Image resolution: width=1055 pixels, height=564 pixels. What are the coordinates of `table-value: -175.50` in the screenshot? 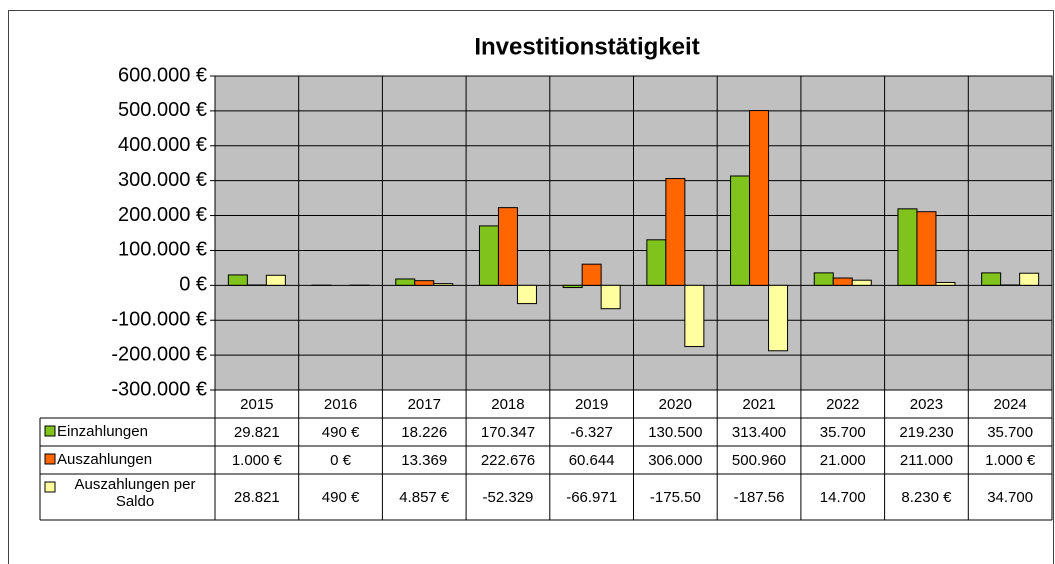 It's located at (675, 497).